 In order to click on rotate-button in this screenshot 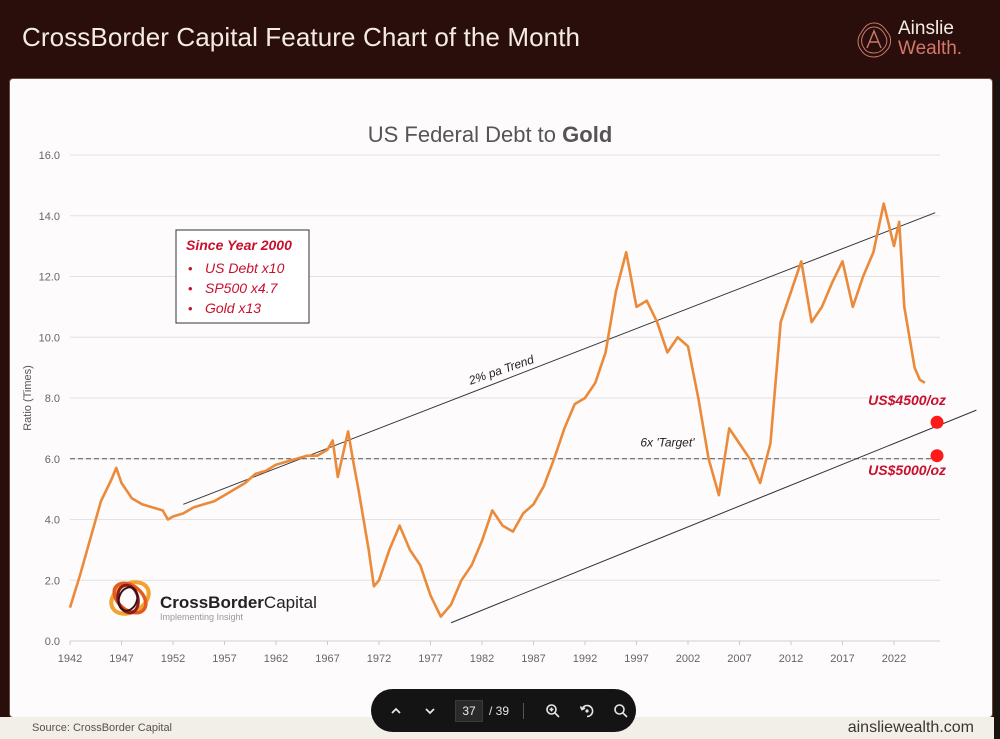, I will do `click(587, 711)`.